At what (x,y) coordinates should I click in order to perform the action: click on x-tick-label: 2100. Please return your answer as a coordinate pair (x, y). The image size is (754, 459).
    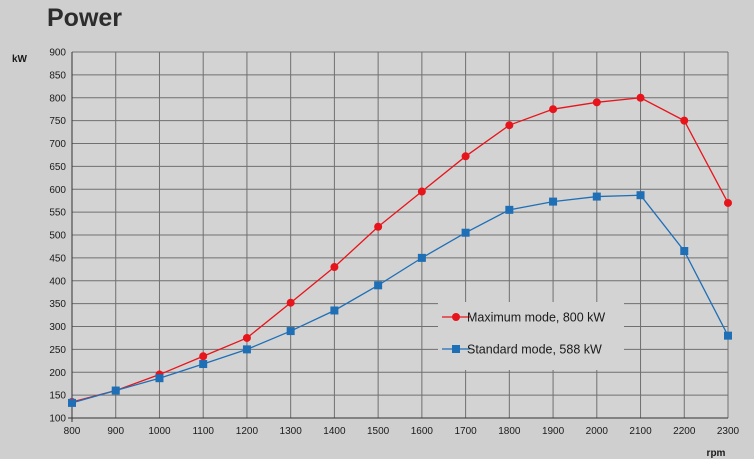
    Looking at the image, I should click on (640, 431).